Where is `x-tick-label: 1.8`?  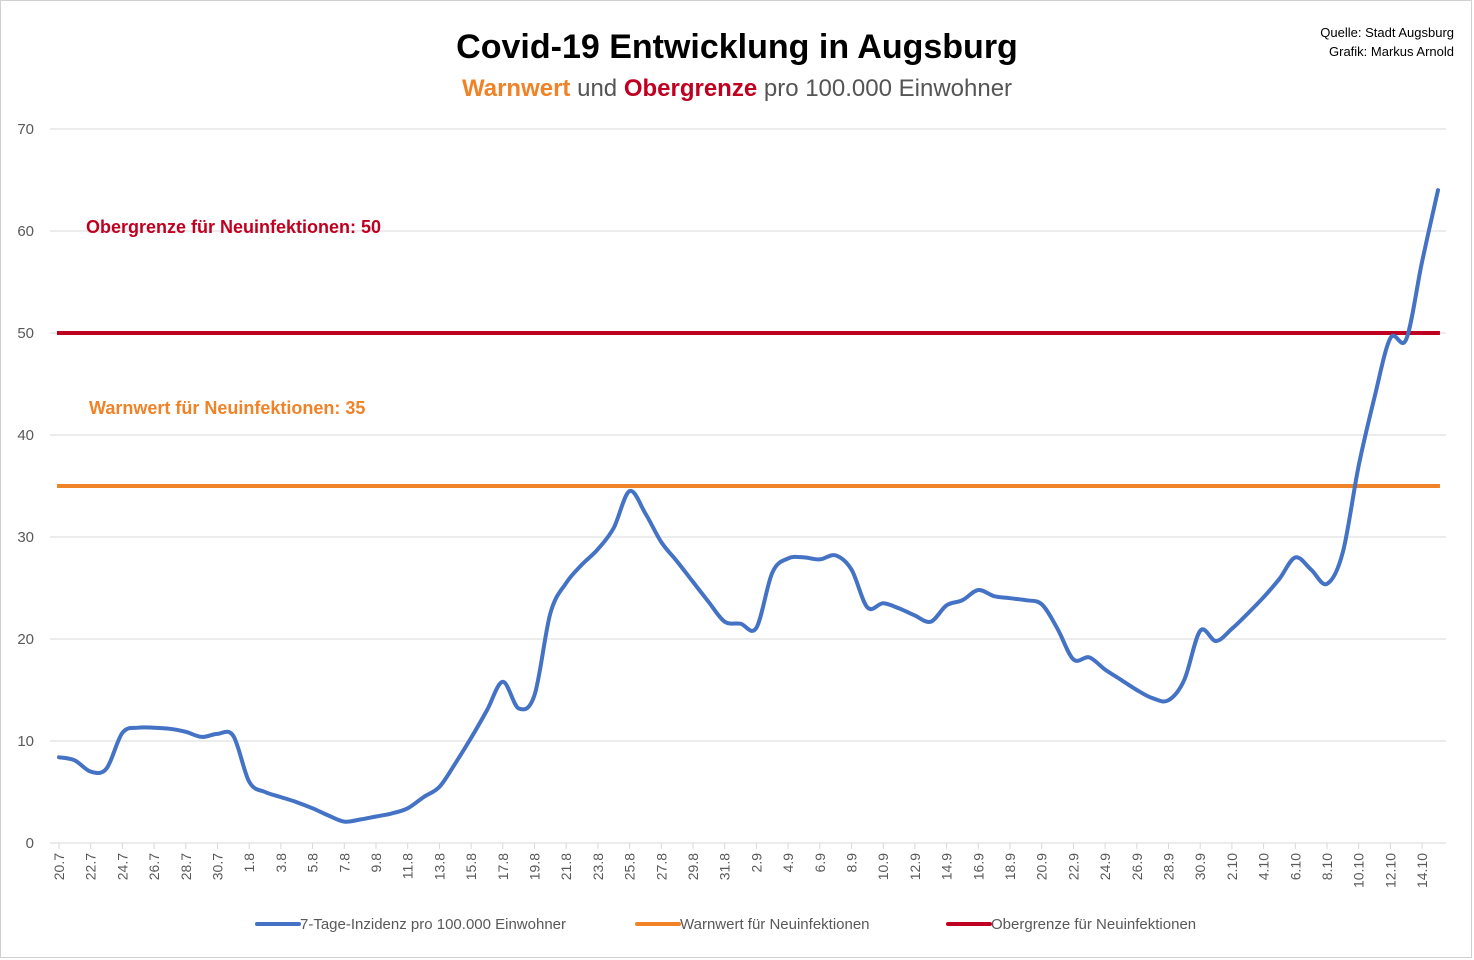 x-tick-label: 1.8 is located at coordinates (249, 863).